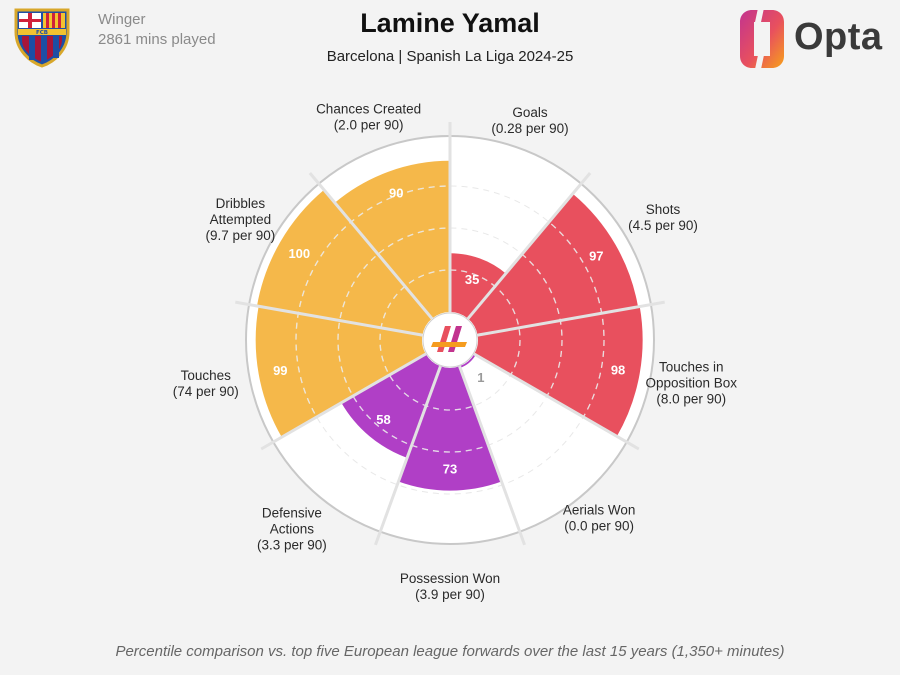  Describe the element at coordinates (529, 120) in the screenshot. I see `chart-category-label: Goals (0.28 per 90)` at that location.